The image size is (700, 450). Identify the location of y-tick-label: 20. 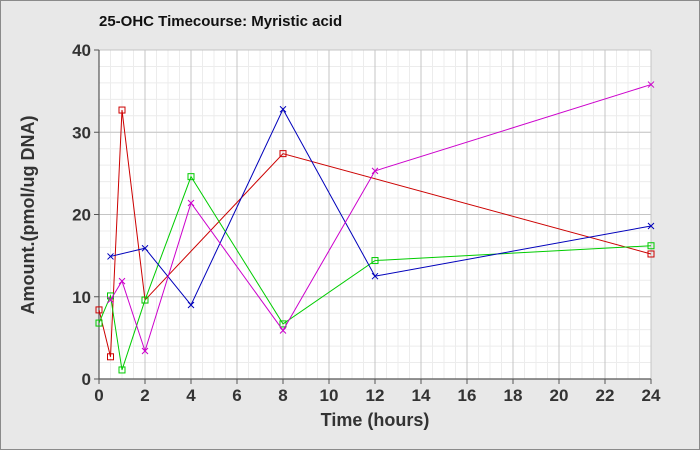
(81, 215).